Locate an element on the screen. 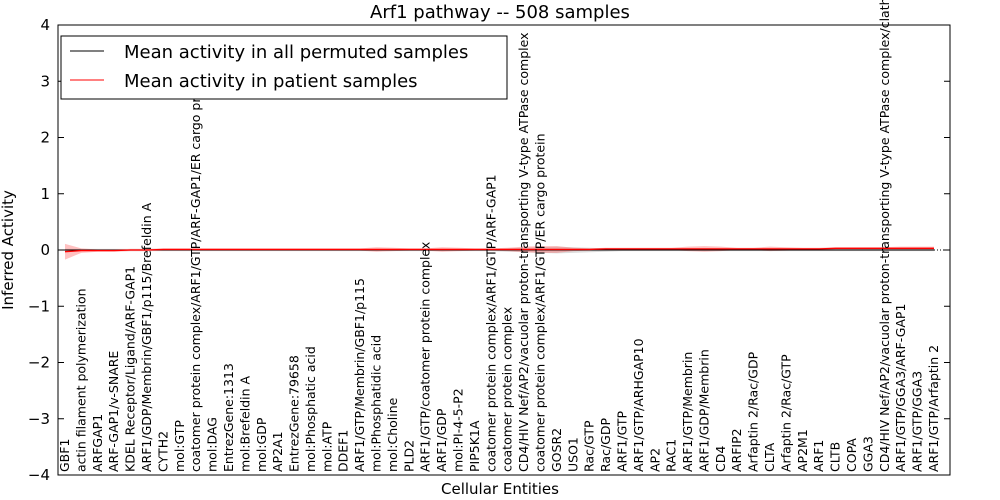 The width and height of the screenshot is (1000, 500). category-label: actin filament polymerization is located at coordinates (80, 380).